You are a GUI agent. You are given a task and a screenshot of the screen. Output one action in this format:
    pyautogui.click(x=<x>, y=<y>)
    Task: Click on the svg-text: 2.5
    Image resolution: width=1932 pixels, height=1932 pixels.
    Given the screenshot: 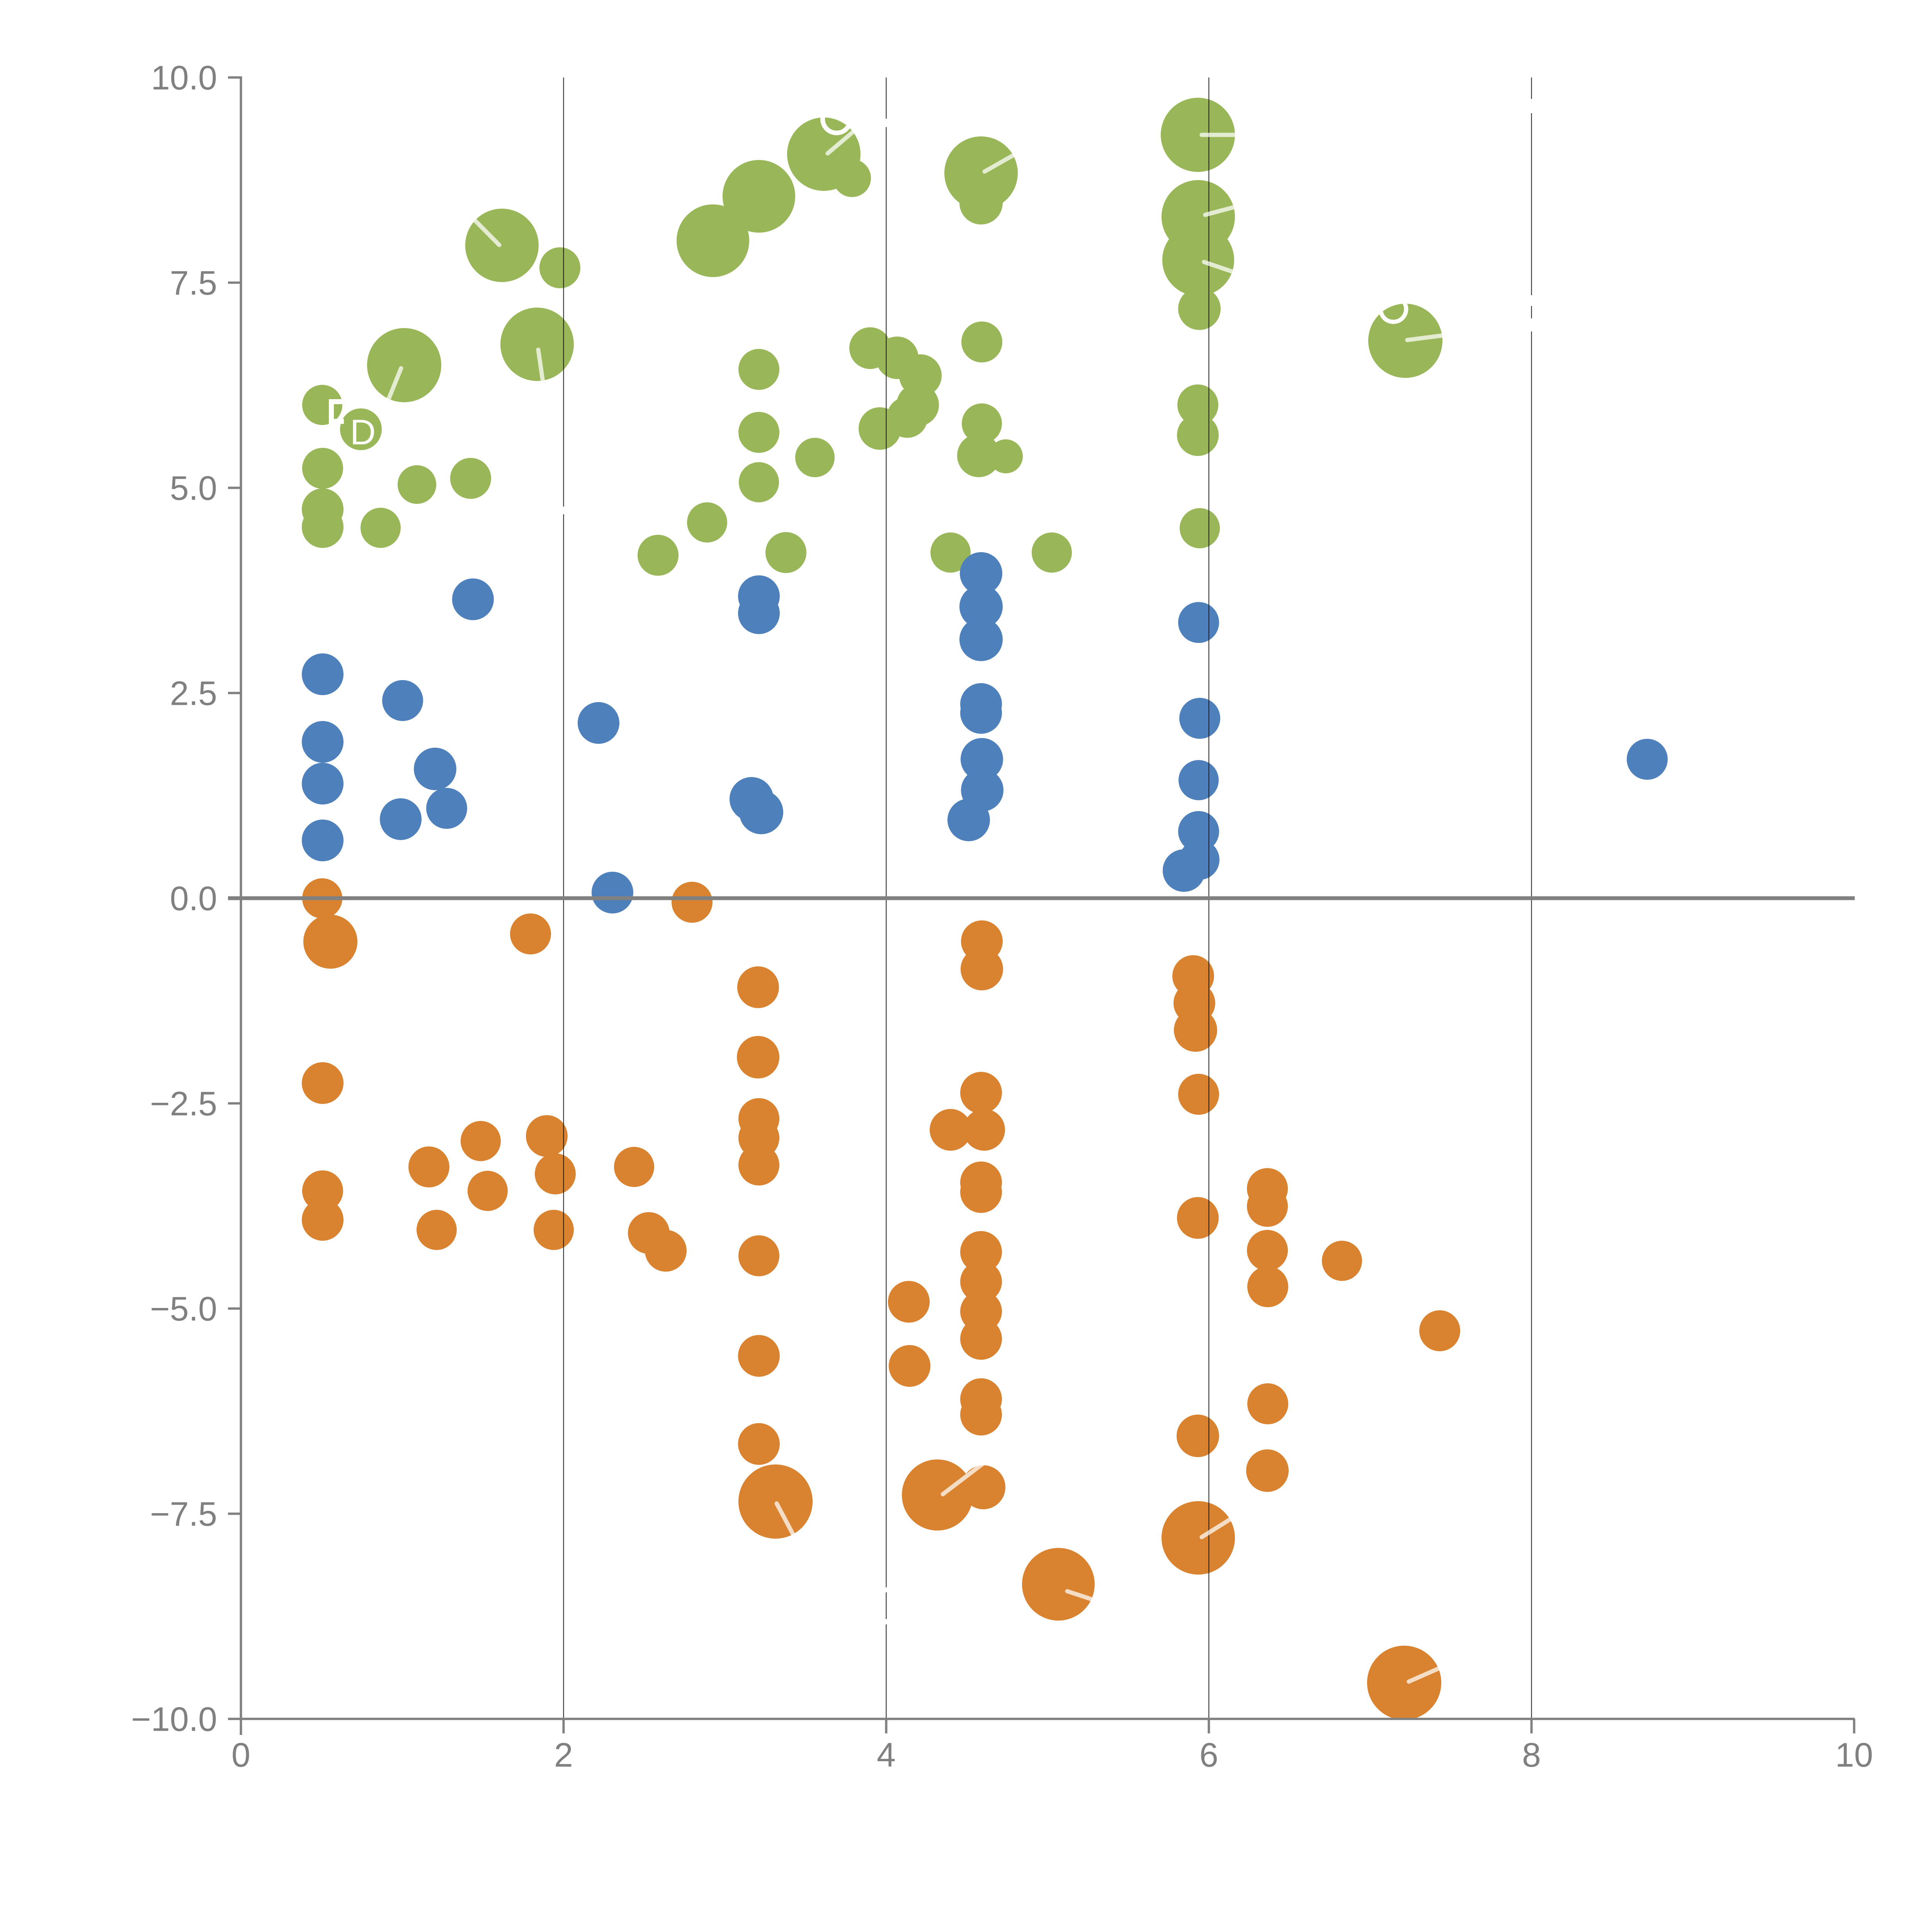 What is the action you would take?
    pyautogui.click(x=193, y=694)
    